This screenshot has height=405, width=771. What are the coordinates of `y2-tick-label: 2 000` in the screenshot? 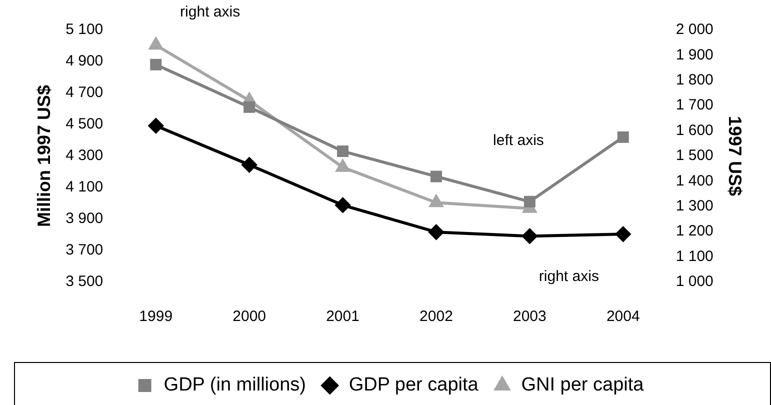 It's located at (695, 29).